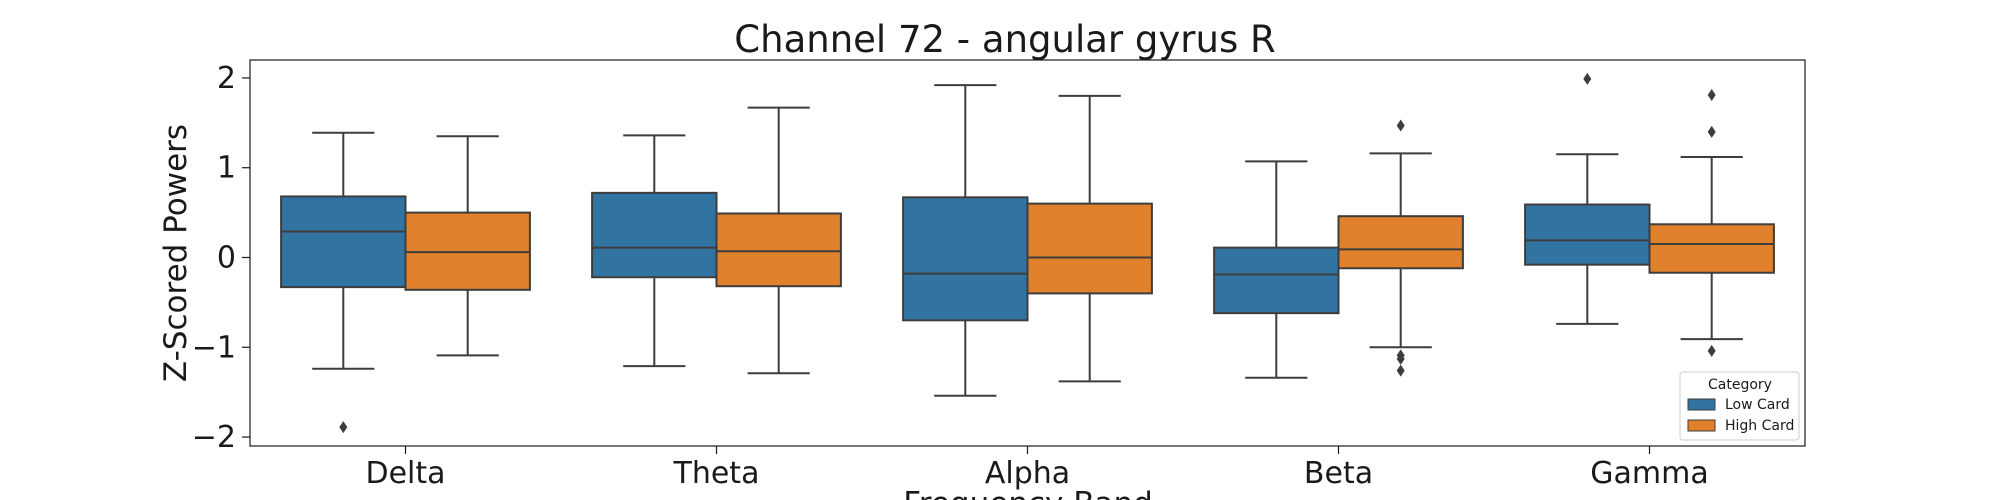  What do you see at coordinates (1757, 405) in the screenshot?
I see `legend-label-low-card: Low Card` at bounding box center [1757, 405].